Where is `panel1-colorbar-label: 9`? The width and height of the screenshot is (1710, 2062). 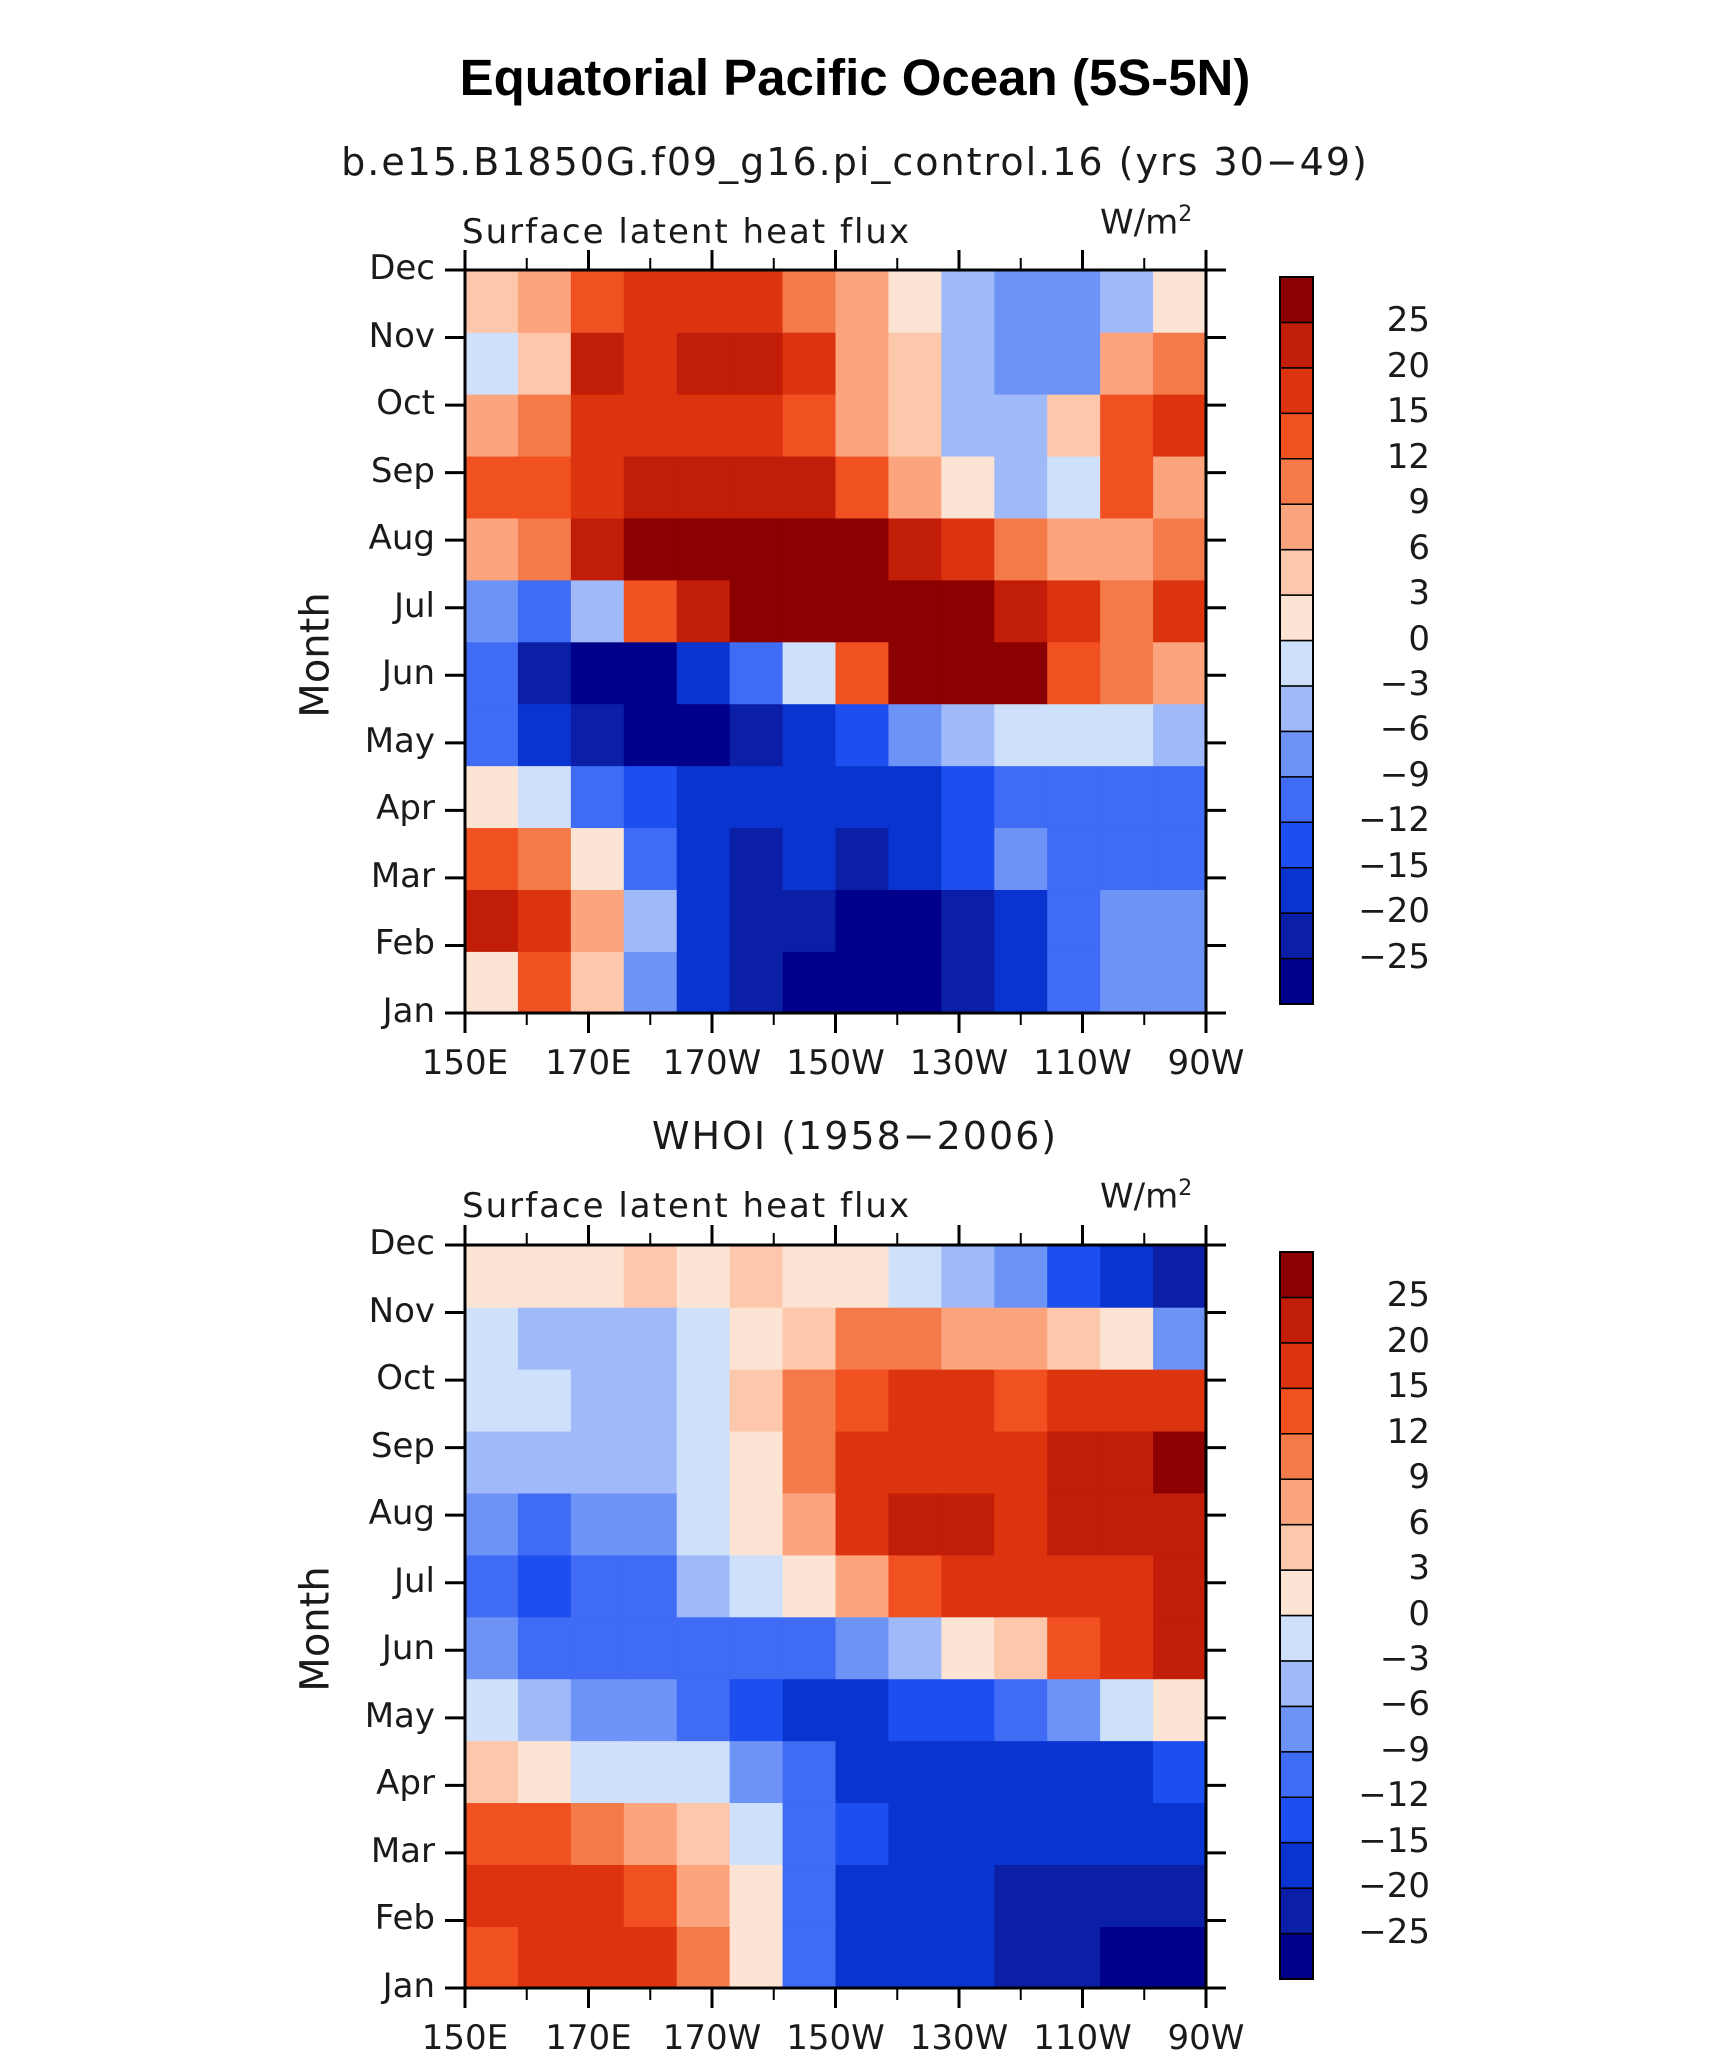
panel1-colorbar-label: 9 is located at coordinates (1419, 502).